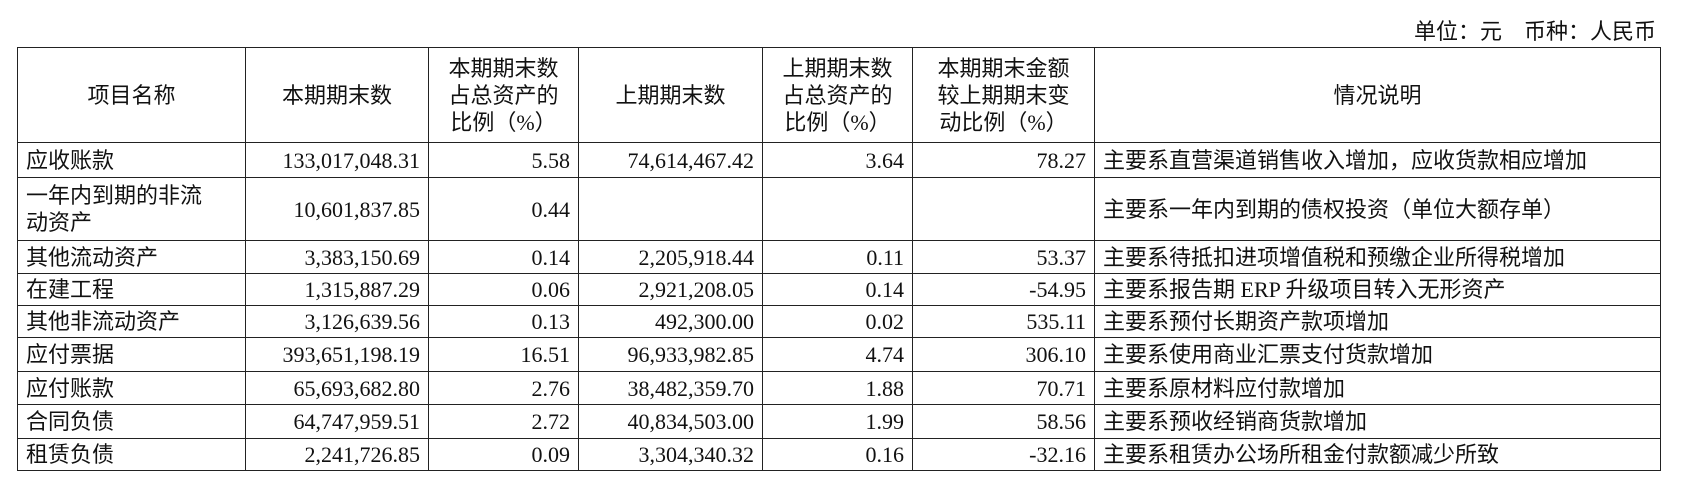 The width and height of the screenshot is (1682, 494). I want to click on table-cell: 53.37, so click(1003, 257).